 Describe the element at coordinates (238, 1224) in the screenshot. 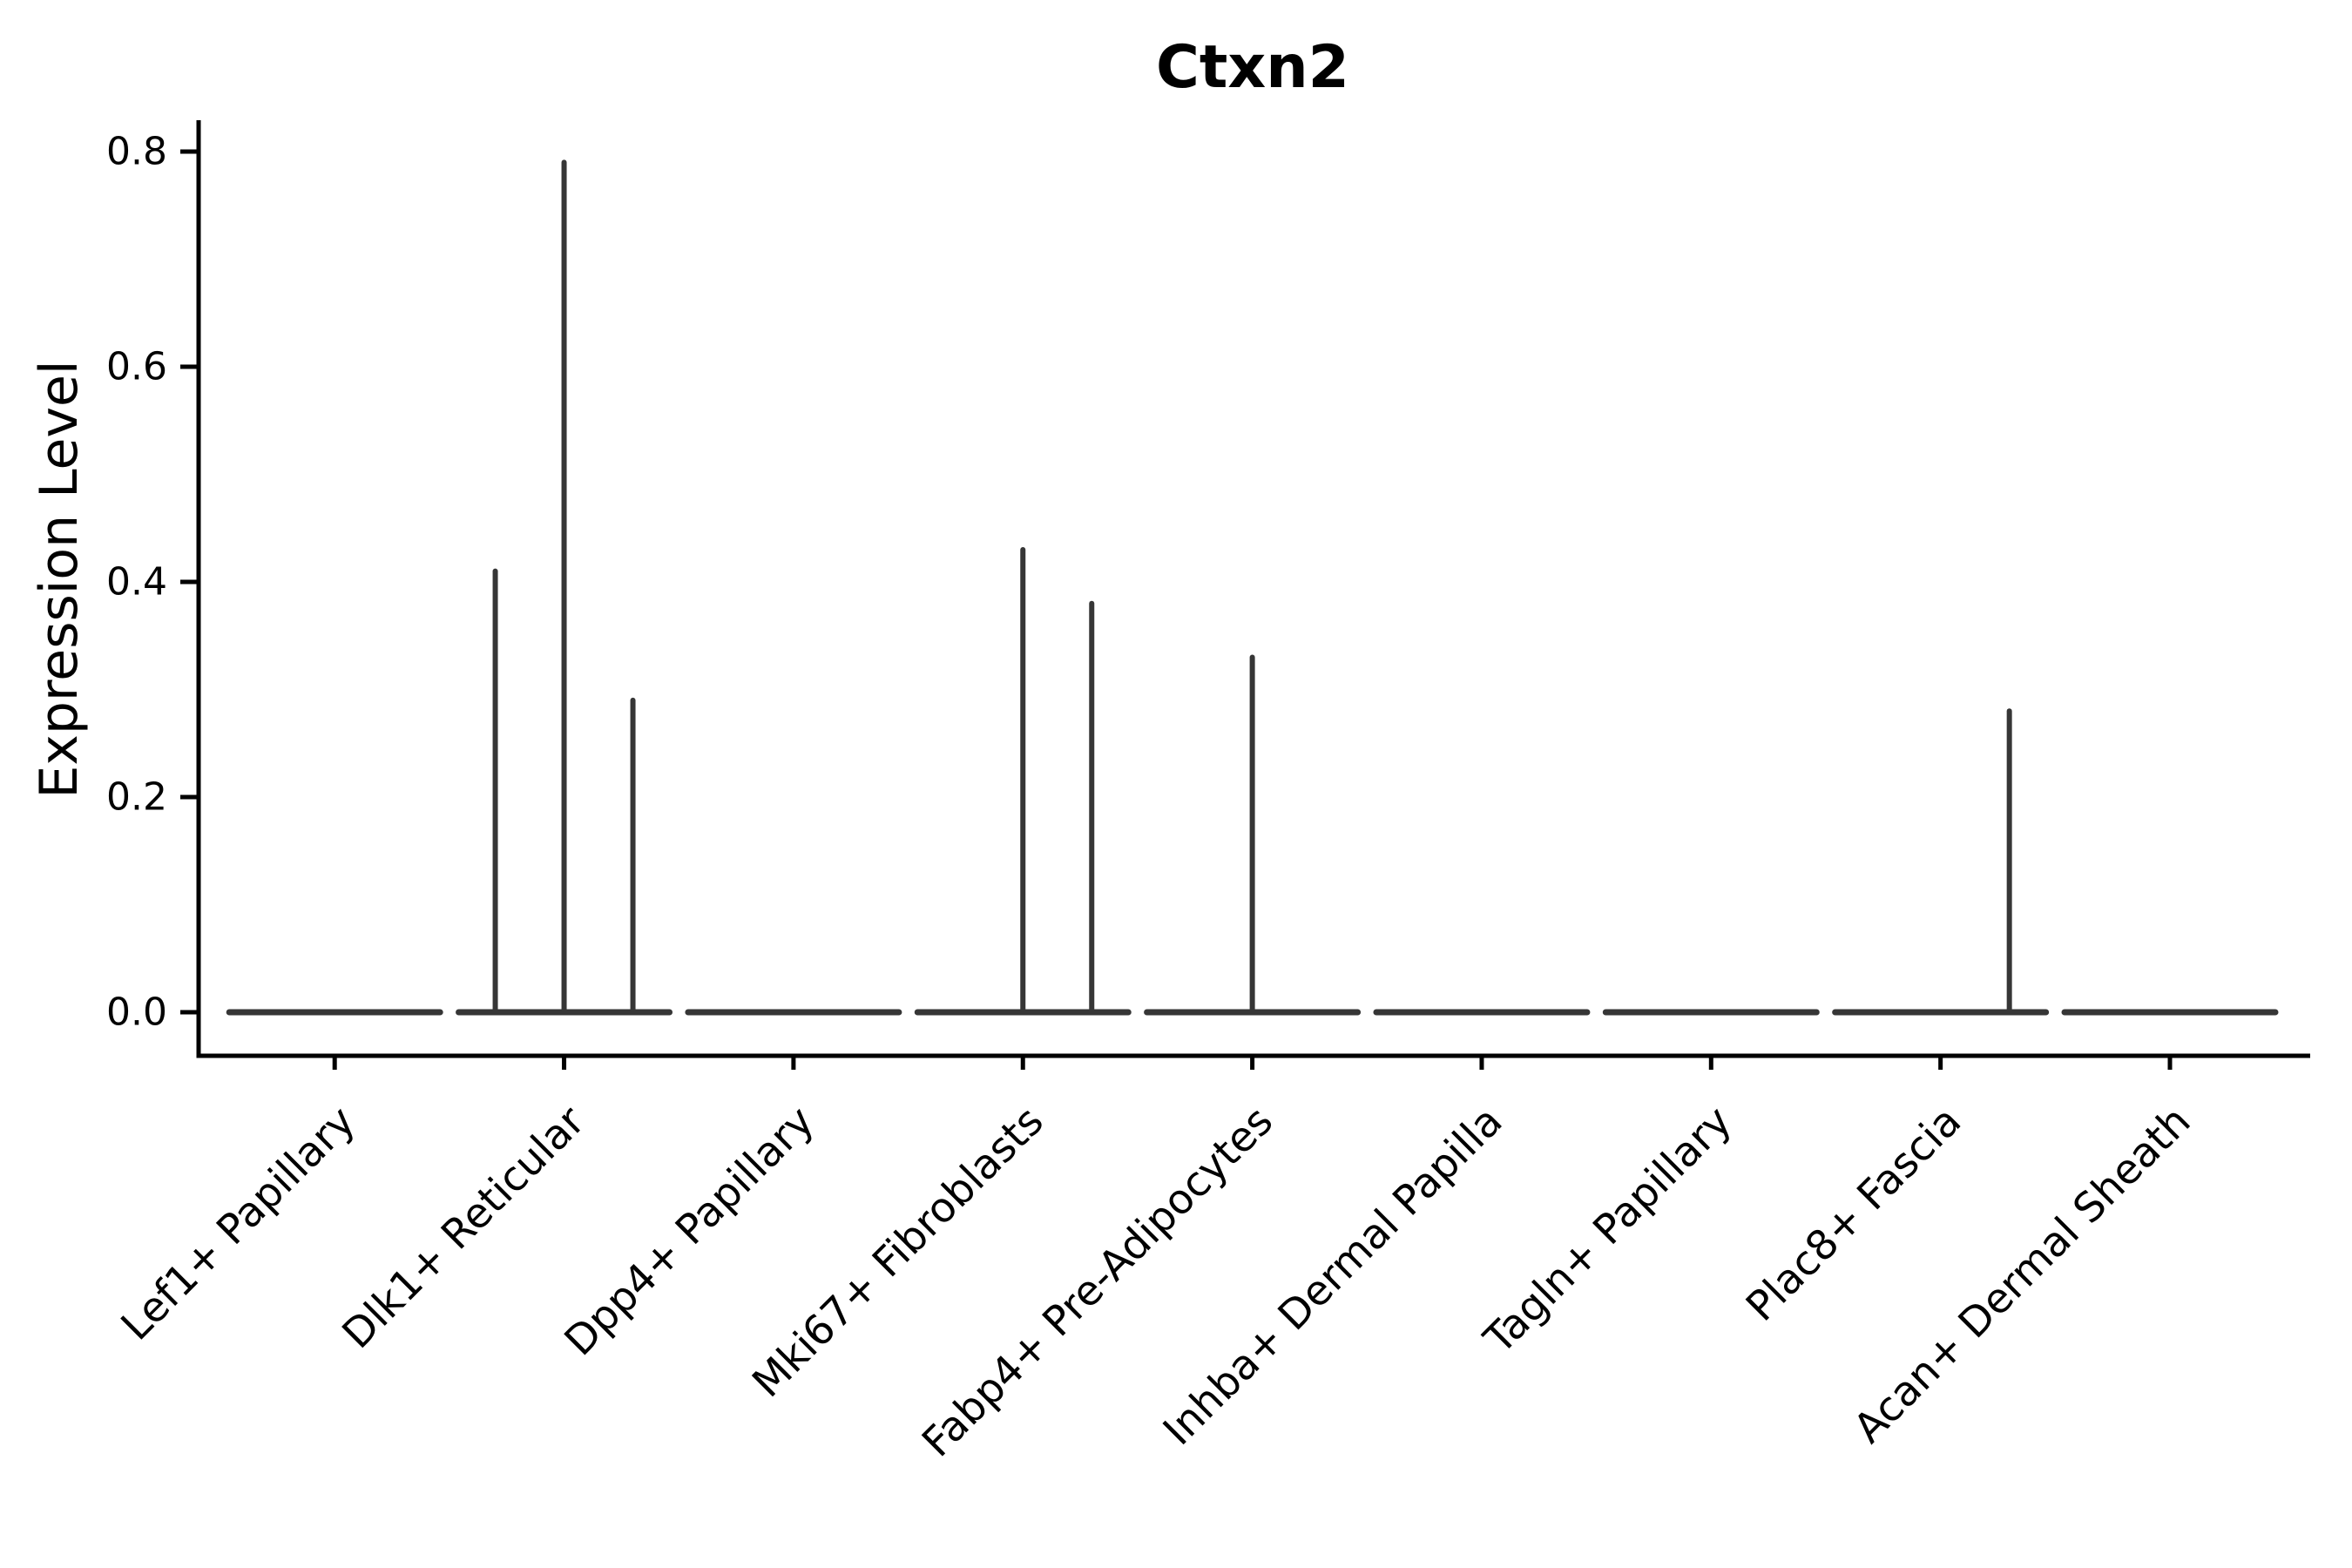

I see `x-tick-label: Lef1+ Papillary` at that location.